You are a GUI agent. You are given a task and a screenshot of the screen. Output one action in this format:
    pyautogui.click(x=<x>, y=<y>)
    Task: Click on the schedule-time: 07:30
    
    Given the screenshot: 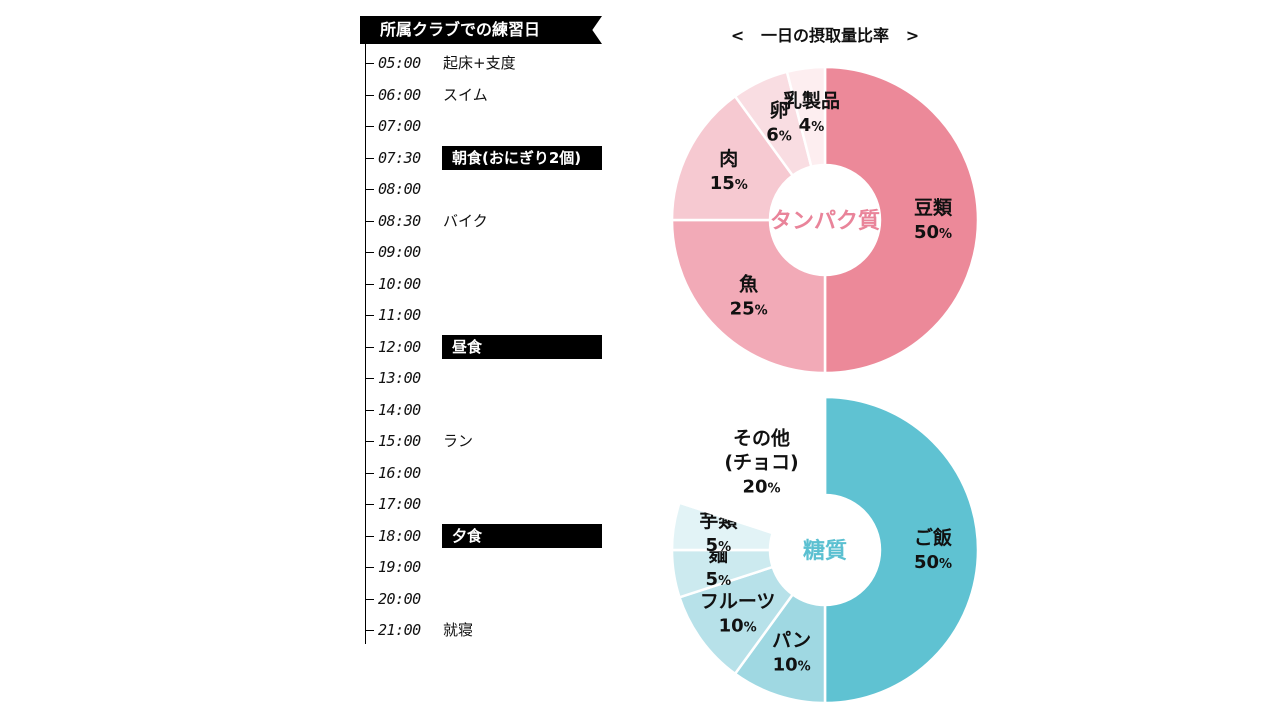 What is the action you would take?
    pyautogui.click(x=399, y=157)
    